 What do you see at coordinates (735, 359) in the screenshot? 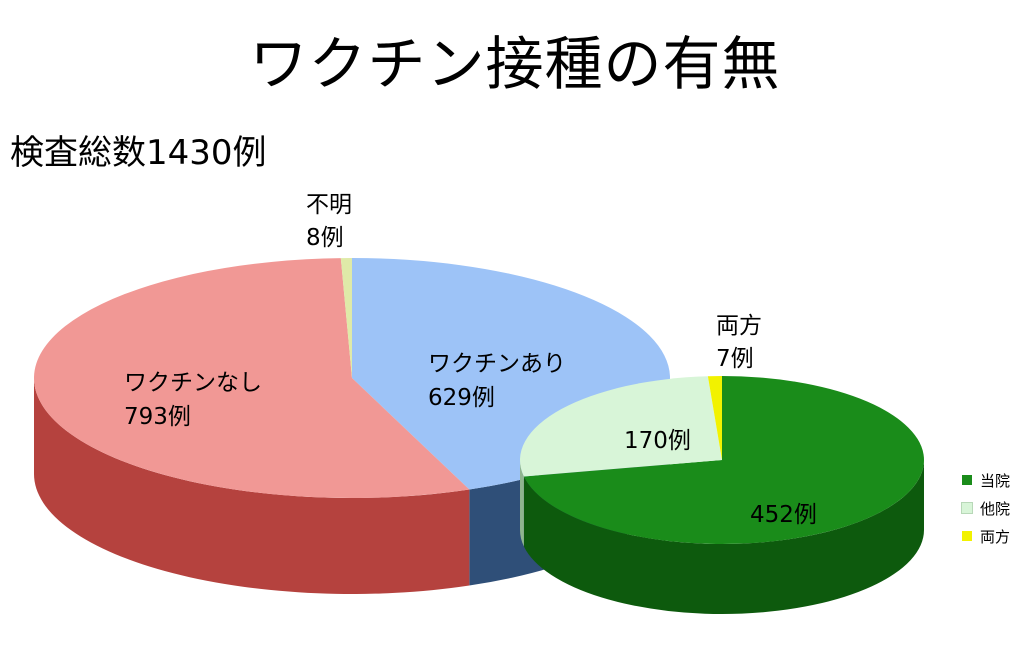
I see `slice-value-both: 7例` at bounding box center [735, 359].